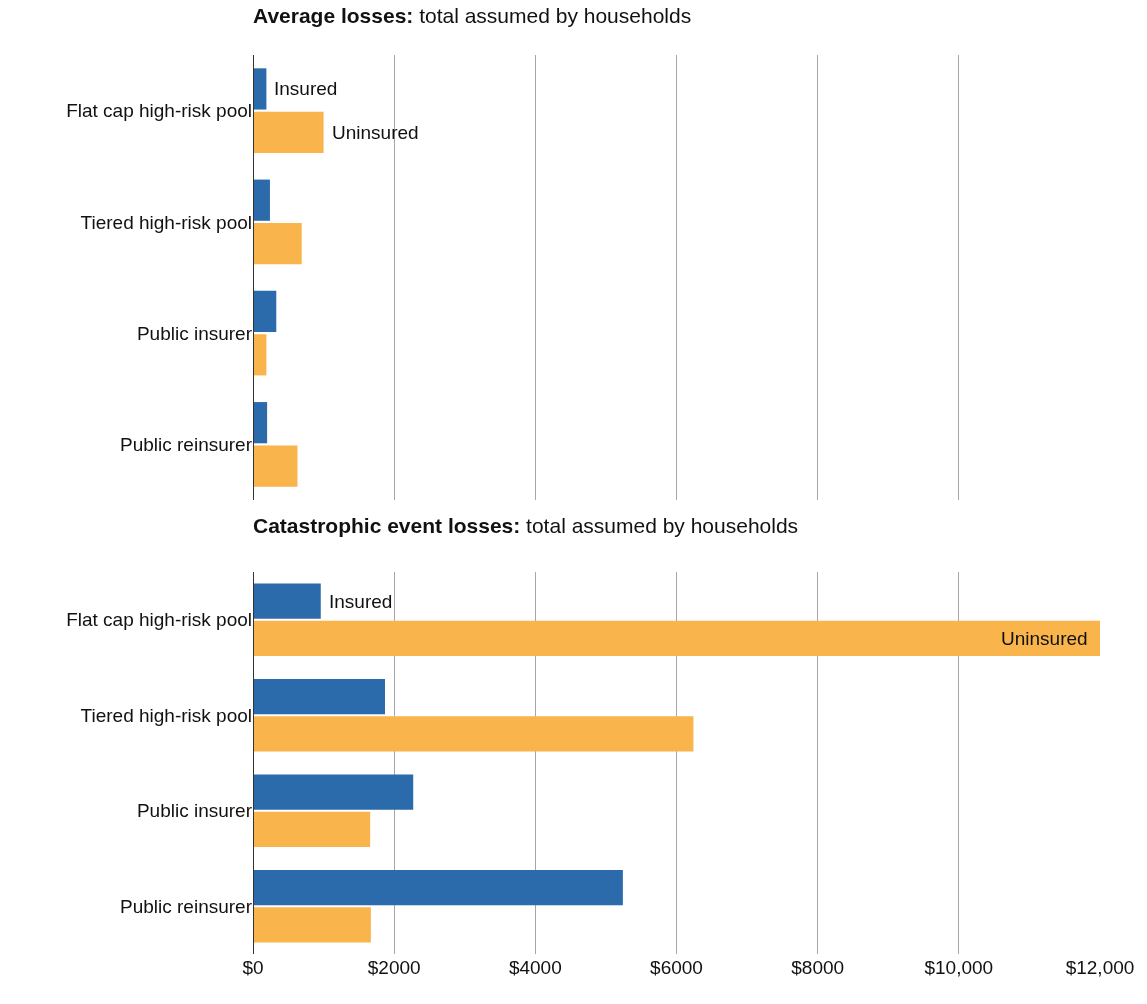 The width and height of the screenshot is (1147, 1004). I want to click on x-tick-label: $6000, so click(676, 967).